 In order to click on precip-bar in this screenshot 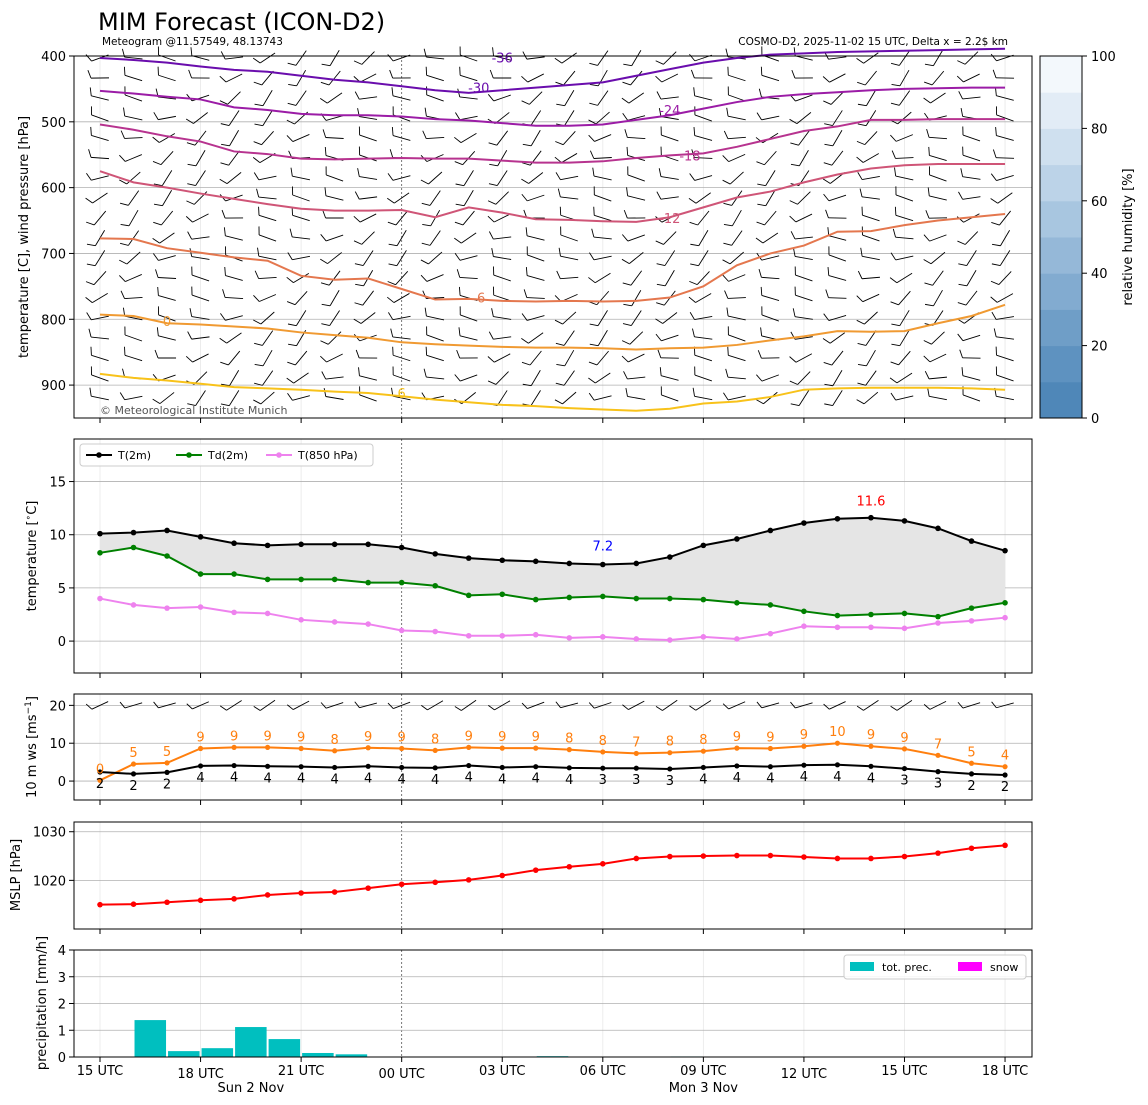, I will do `click(318, 1054)`.